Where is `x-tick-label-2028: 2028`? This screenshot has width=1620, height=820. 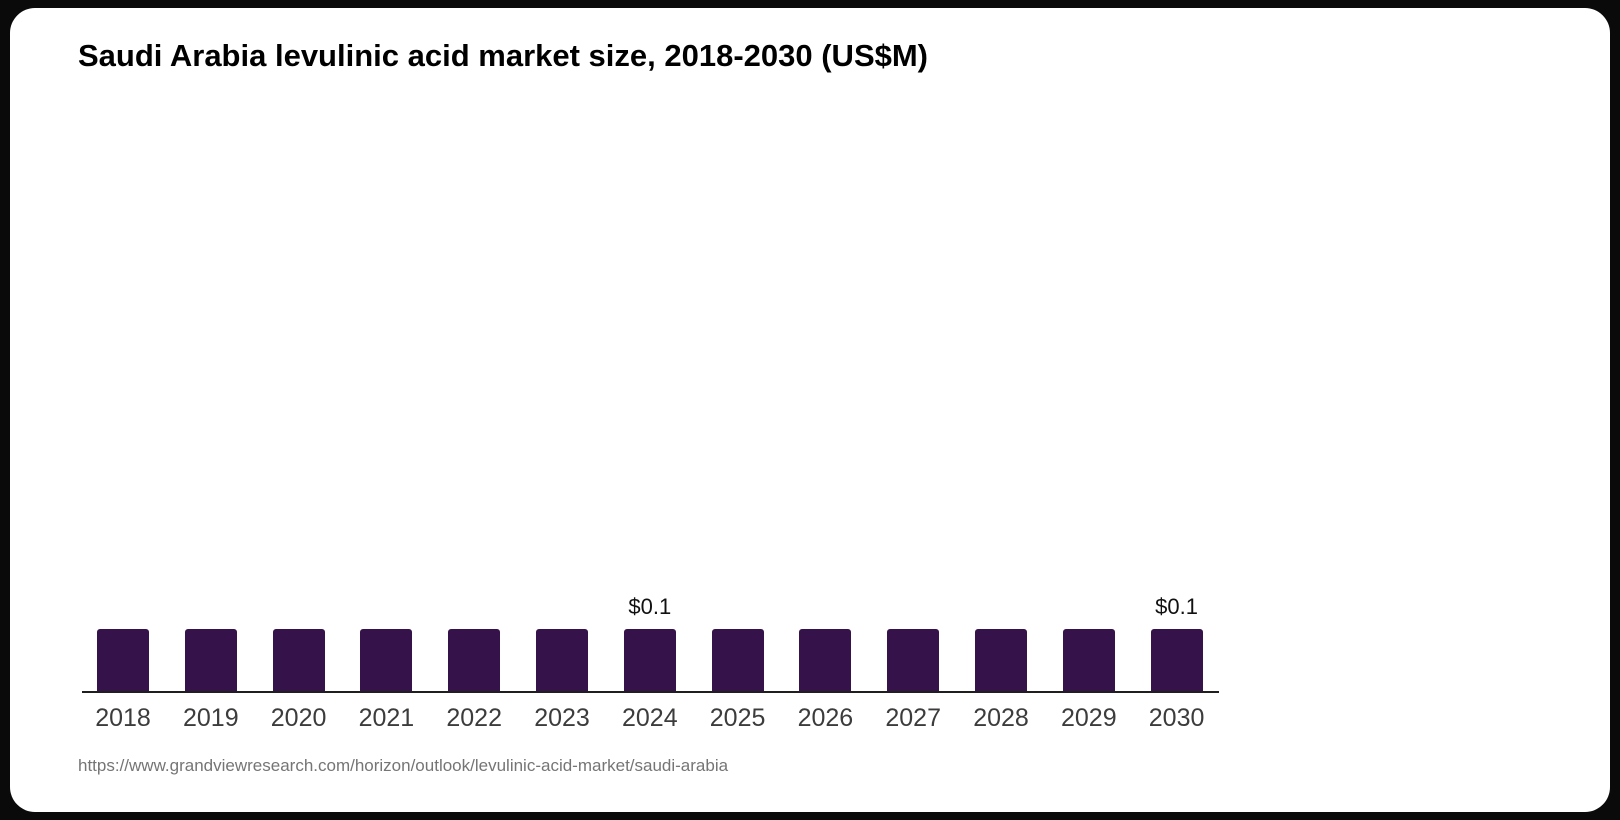
x-tick-label-2028: 2028 is located at coordinates (1001, 718).